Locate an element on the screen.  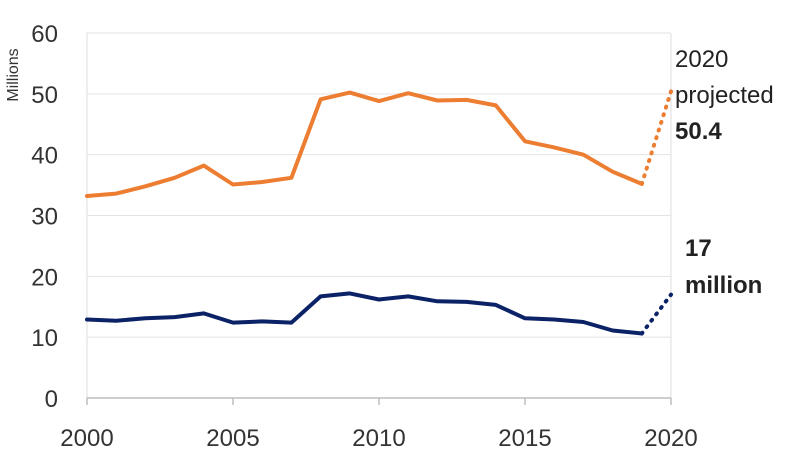
annotation-million: million is located at coordinates (723, 285).